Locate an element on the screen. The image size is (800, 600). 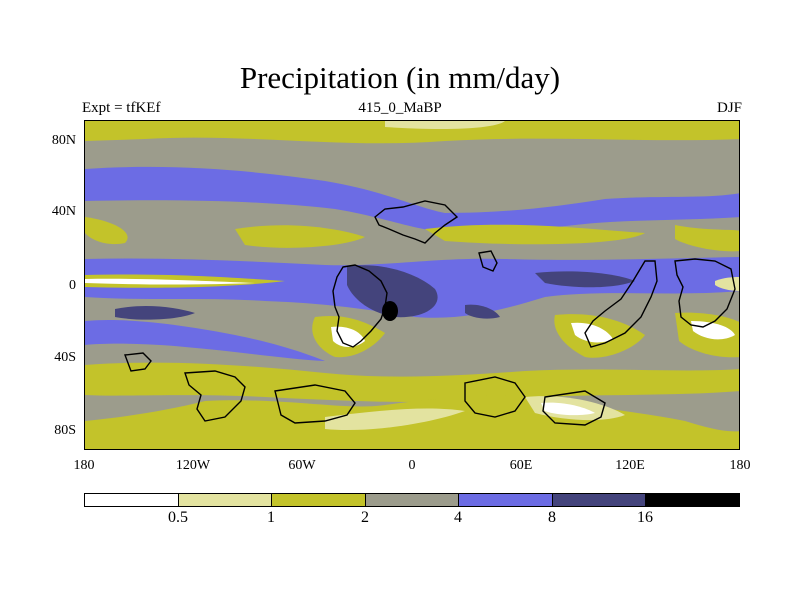
experiment-label: Expt = tfKEf is located at coordinates (121, 108).